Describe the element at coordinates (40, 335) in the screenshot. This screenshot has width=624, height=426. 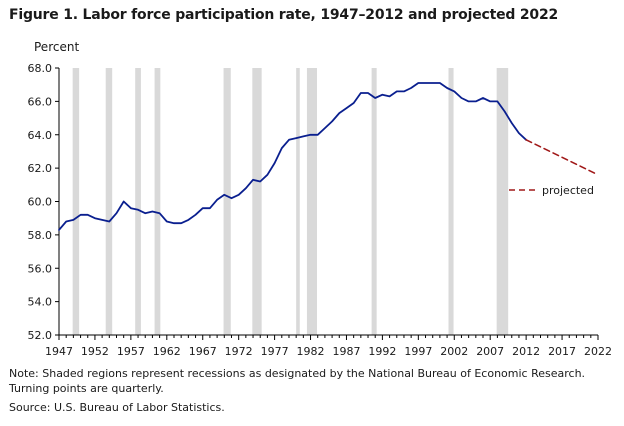
I see `y-tick-label: 52.0` at that location.